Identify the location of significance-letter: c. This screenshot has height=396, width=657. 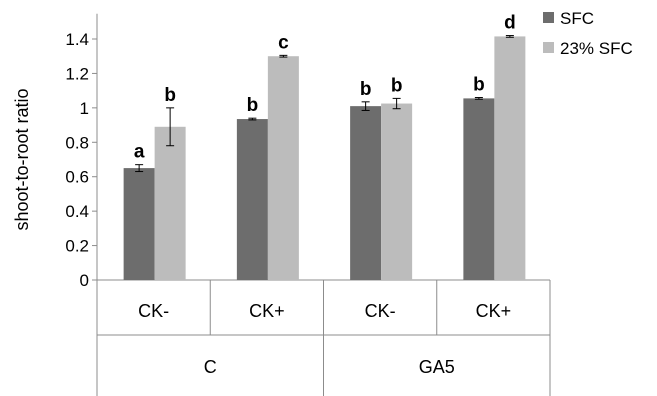
(283, 42).